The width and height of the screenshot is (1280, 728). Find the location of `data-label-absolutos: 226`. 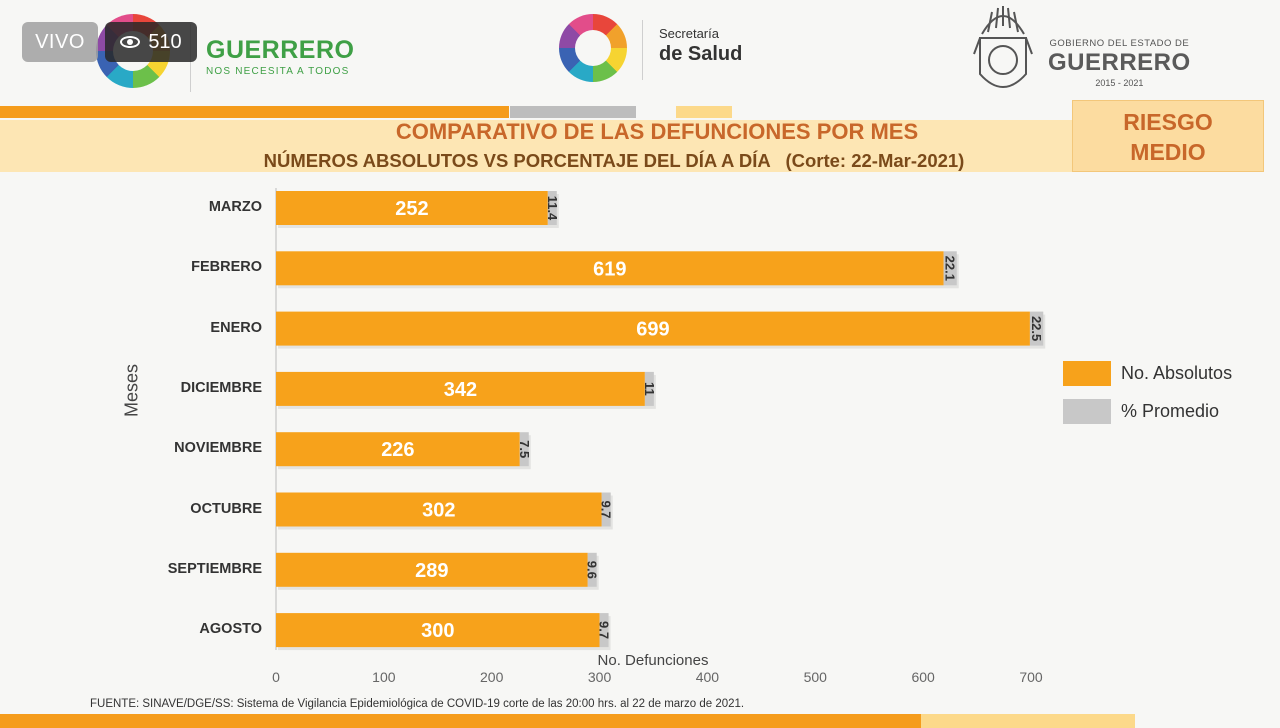

data-label-absolutos: 226 is located at coordinates (397, 450).